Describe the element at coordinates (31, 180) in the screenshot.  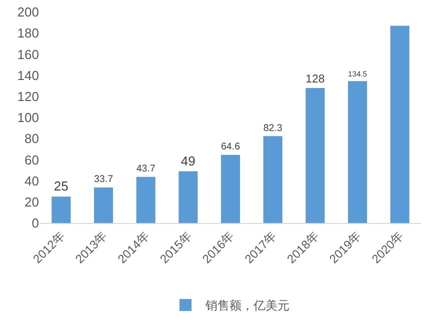
I see `y-tick-label: 40` at that location.